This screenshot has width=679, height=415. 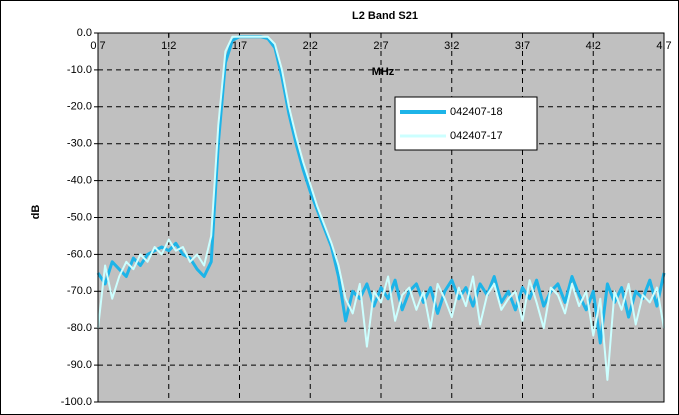 What do you see at coordinates (239, 46) in the screenshot?
I see `x-tick-label: 1.7` at bounding box center [239, 46].